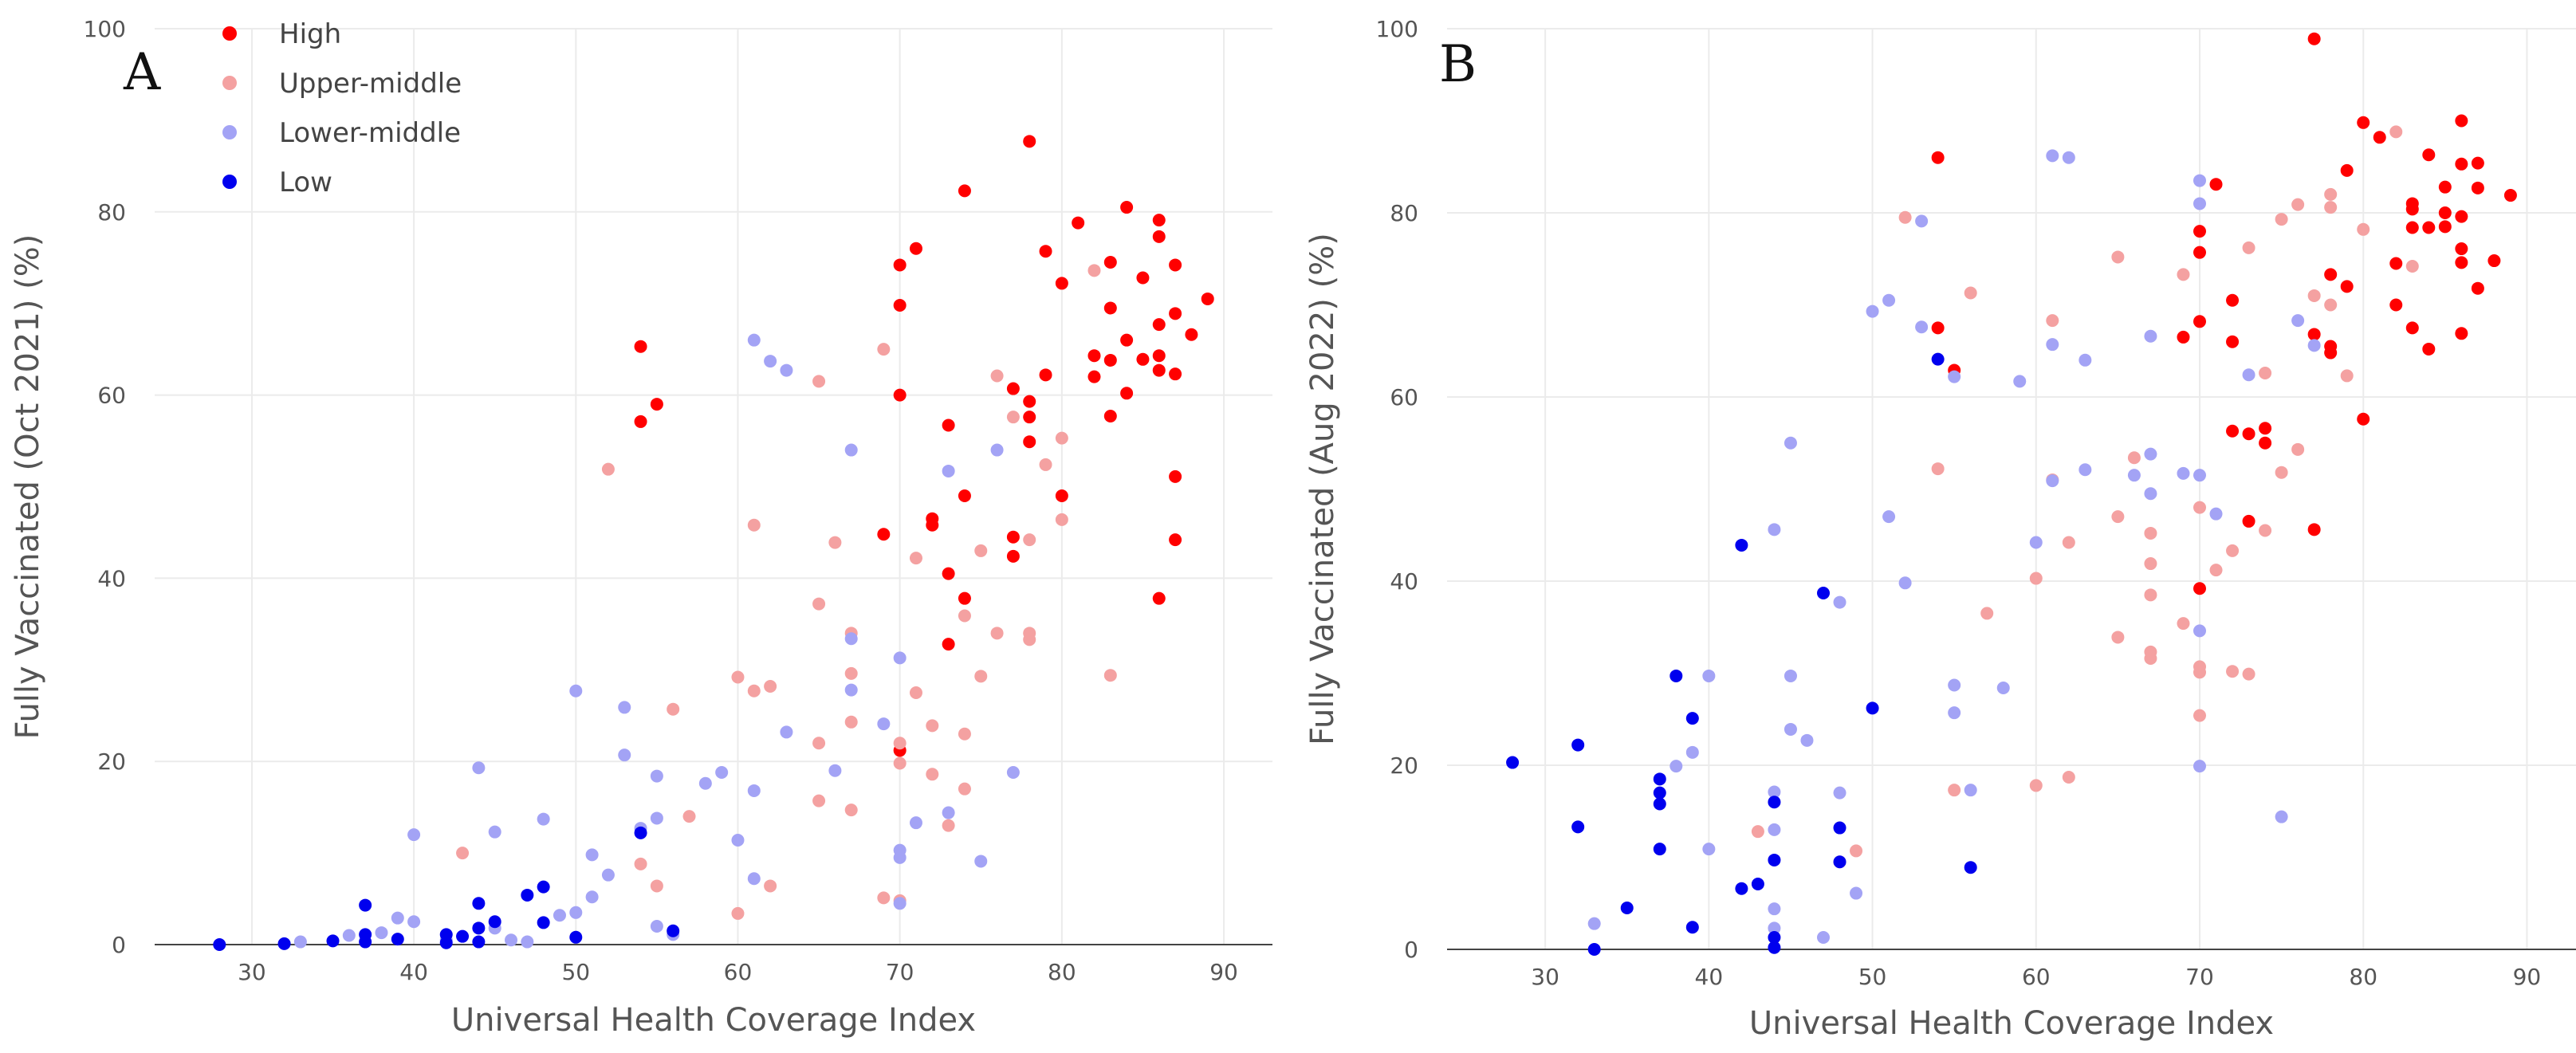  Describe the element at coordinates (28, 487) in the screenshot. I see `y-axis-title: Fully Vaccinated (Oct 2021) (%)` at that location.